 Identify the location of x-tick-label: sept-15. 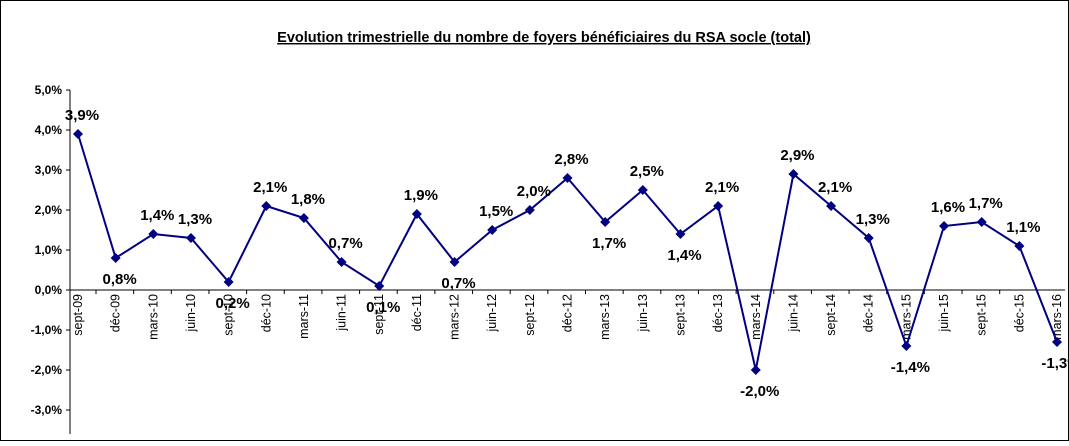
(982, 315).